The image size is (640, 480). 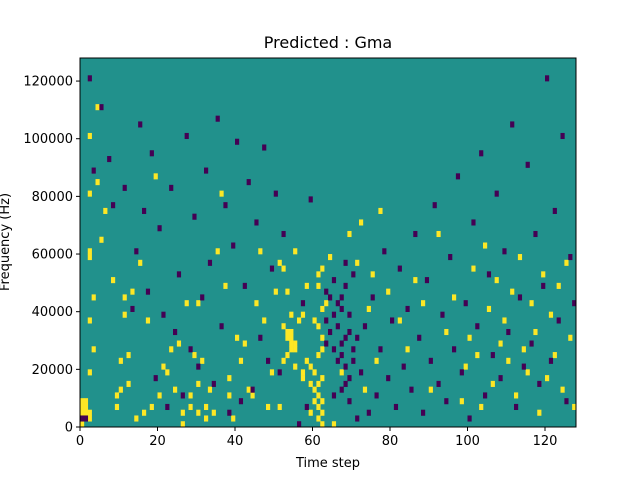 What do you see at coordinates (80, 441) in the screenshot?
I see `x-tick-label: 0` at bounding box center [80, 441].